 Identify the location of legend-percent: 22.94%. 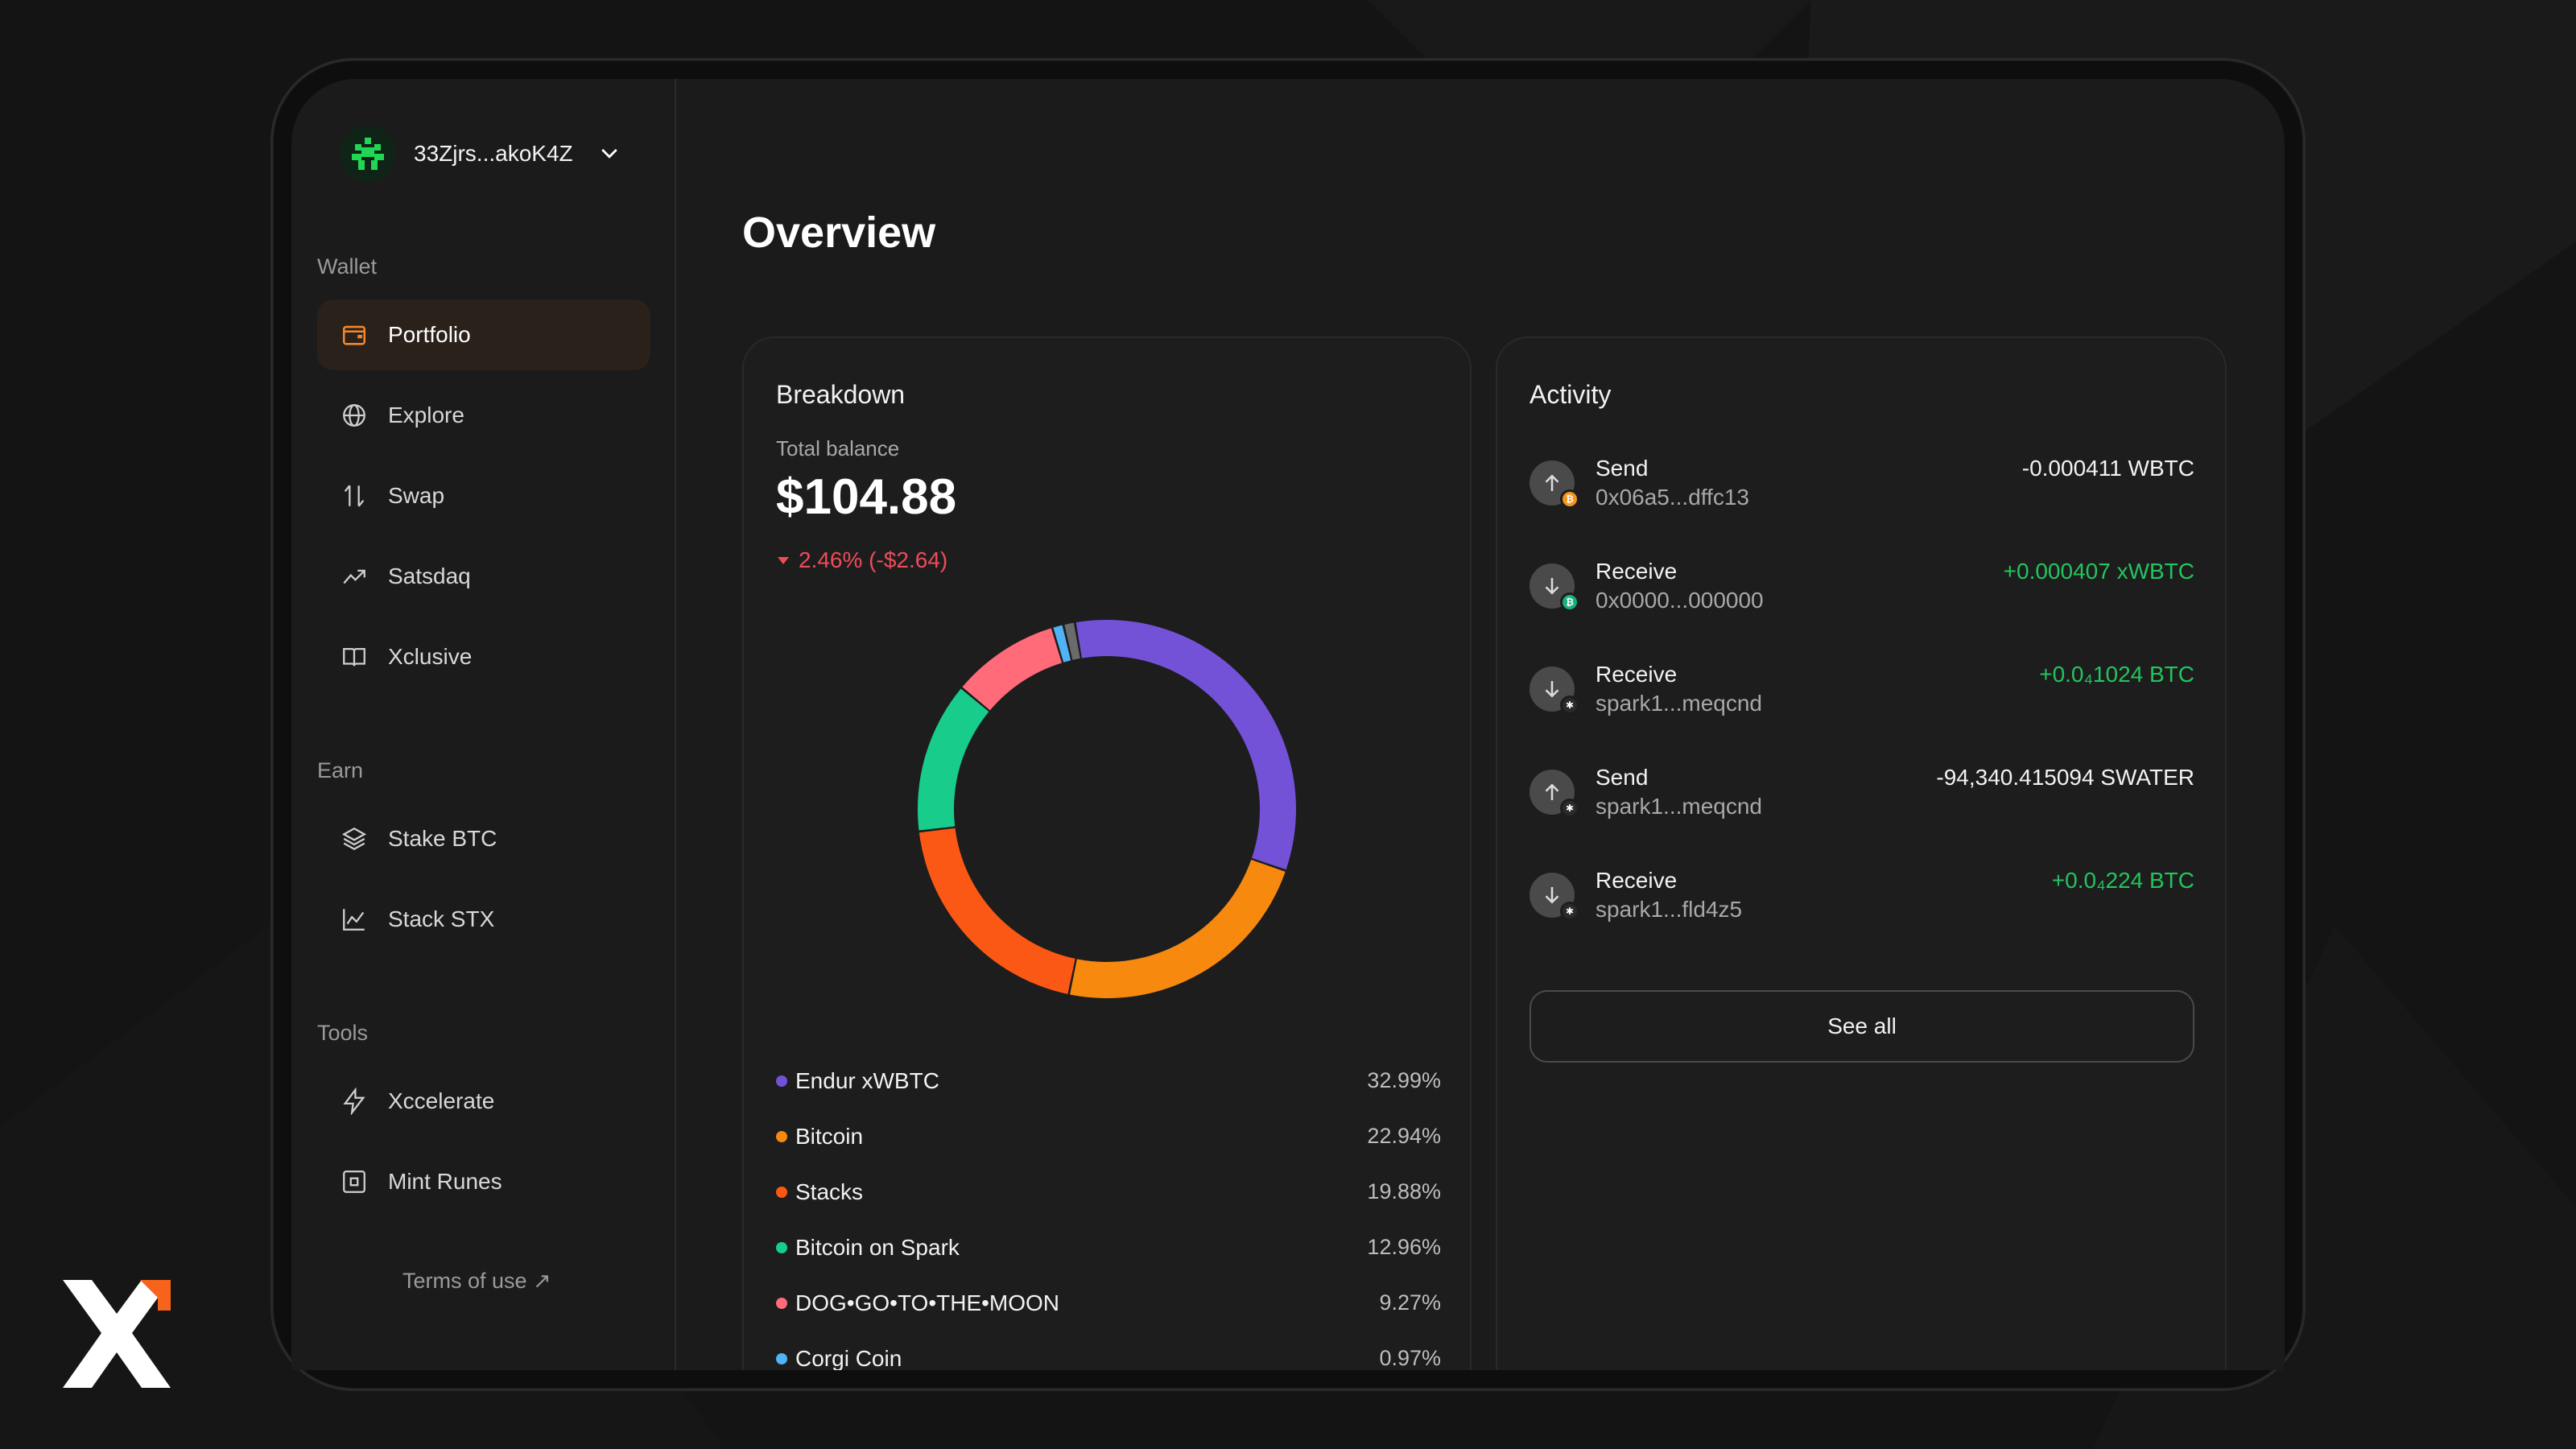
(1404, 1136).